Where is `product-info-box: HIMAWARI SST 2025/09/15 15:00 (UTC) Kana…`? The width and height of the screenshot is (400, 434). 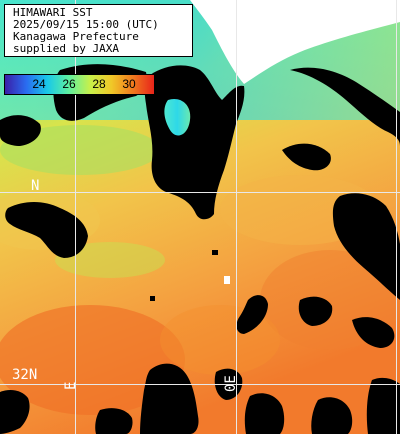 product-info-box: HIMAWARI SST 2025/09/15 15:00 (UTC) Kana… is located at coordinates (98, 30).